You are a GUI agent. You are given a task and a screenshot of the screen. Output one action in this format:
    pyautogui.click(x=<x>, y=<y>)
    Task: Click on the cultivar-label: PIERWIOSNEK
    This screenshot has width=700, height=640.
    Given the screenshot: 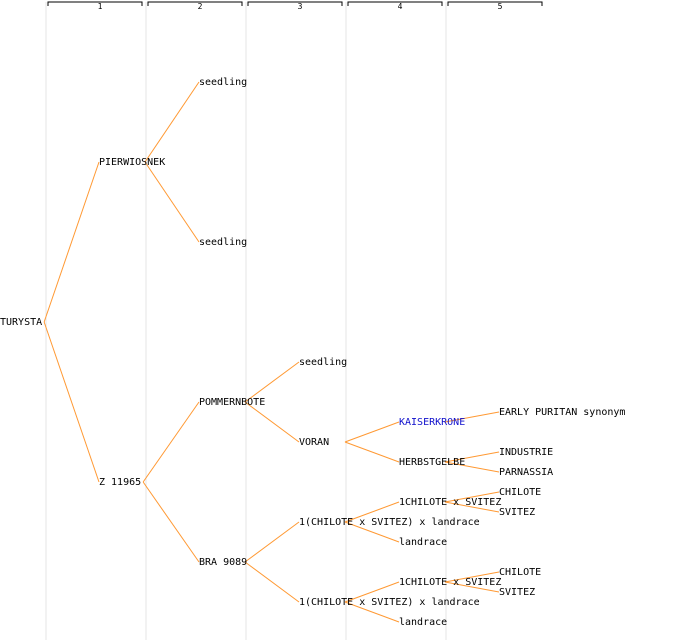 What is the action you would take?
    pyautogui.click(x=132, y=162)
    